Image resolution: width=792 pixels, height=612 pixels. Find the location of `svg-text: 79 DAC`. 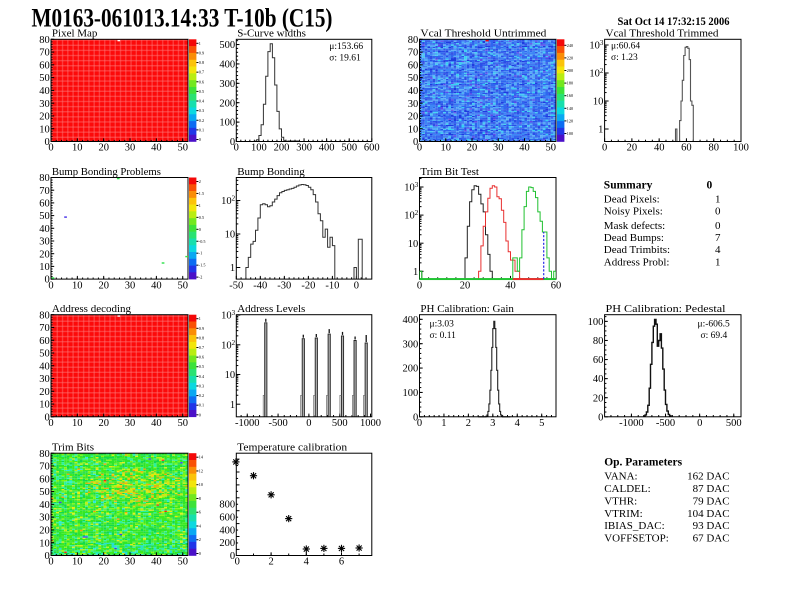

svg-text: 79 DAC is located at coordinates (711, 502).